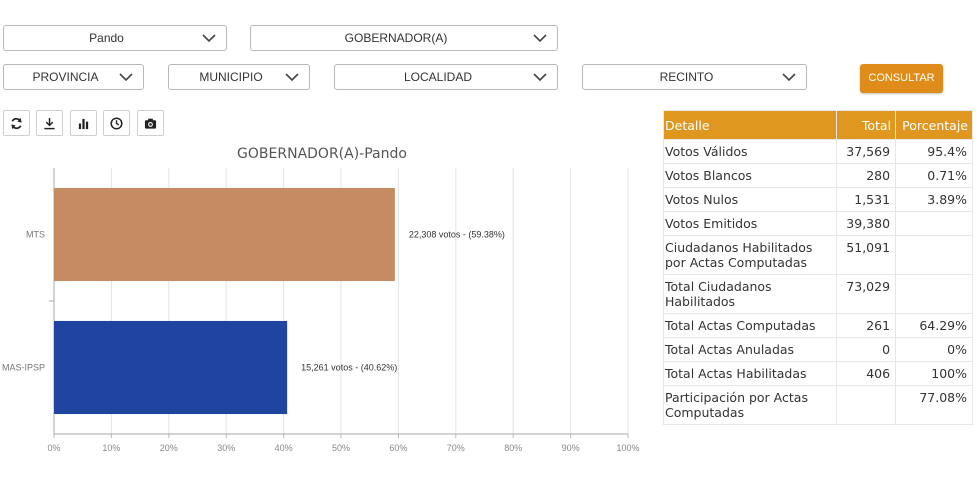 This screenshot has width=980, height=480. Describe the element at coordinates (750, 175) in the screenshot. I see `row-label: Votos Blancos` at that location.